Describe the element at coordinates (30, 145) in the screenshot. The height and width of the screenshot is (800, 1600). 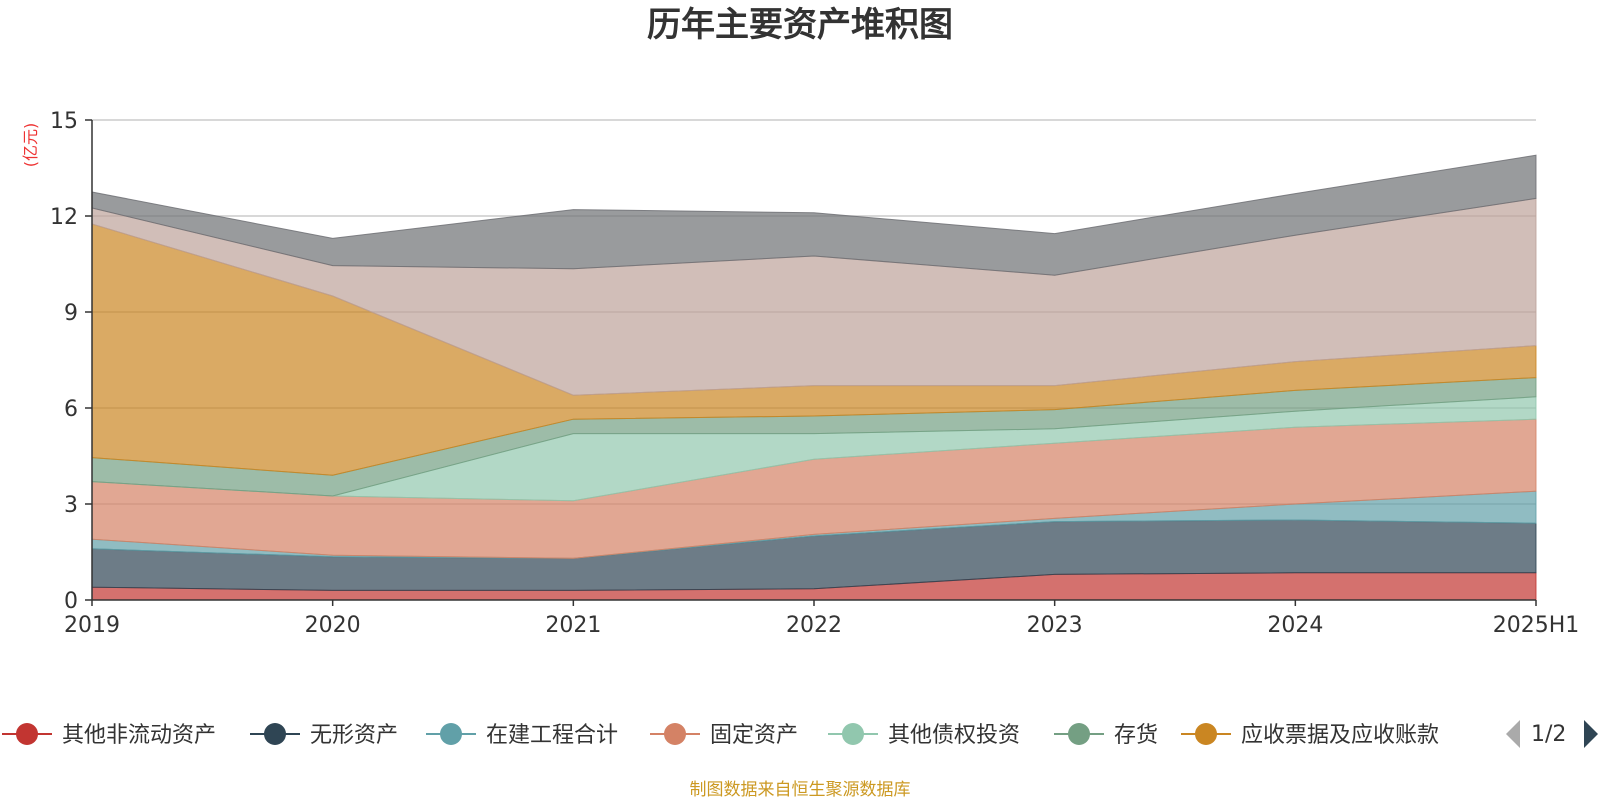
I see `y-axis-unit: (亿元)` at that location.